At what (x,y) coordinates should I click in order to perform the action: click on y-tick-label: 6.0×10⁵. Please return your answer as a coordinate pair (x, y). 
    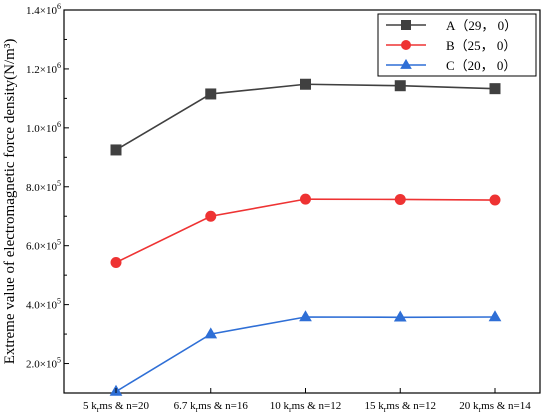
    Looking at the image, I should click on (43, 245).